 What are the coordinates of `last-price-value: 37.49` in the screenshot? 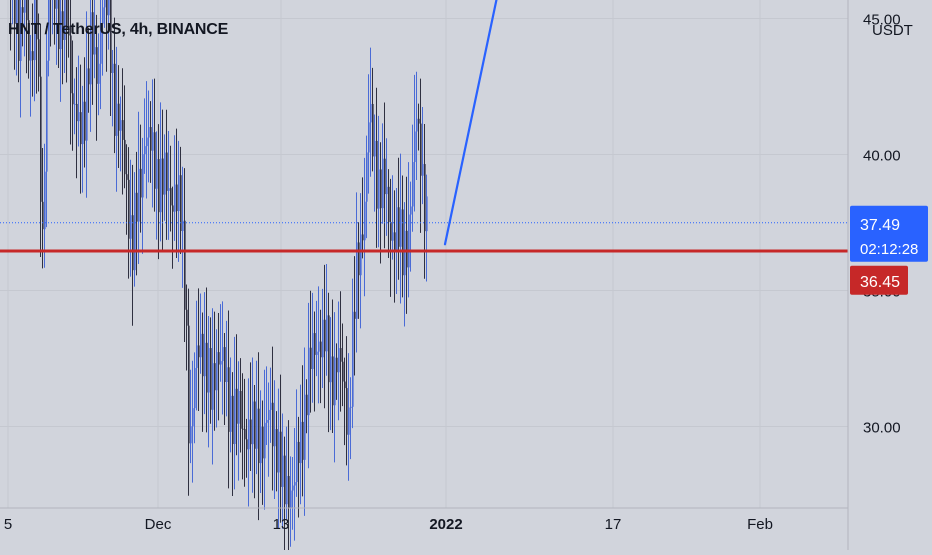 It's located at (880, 225).